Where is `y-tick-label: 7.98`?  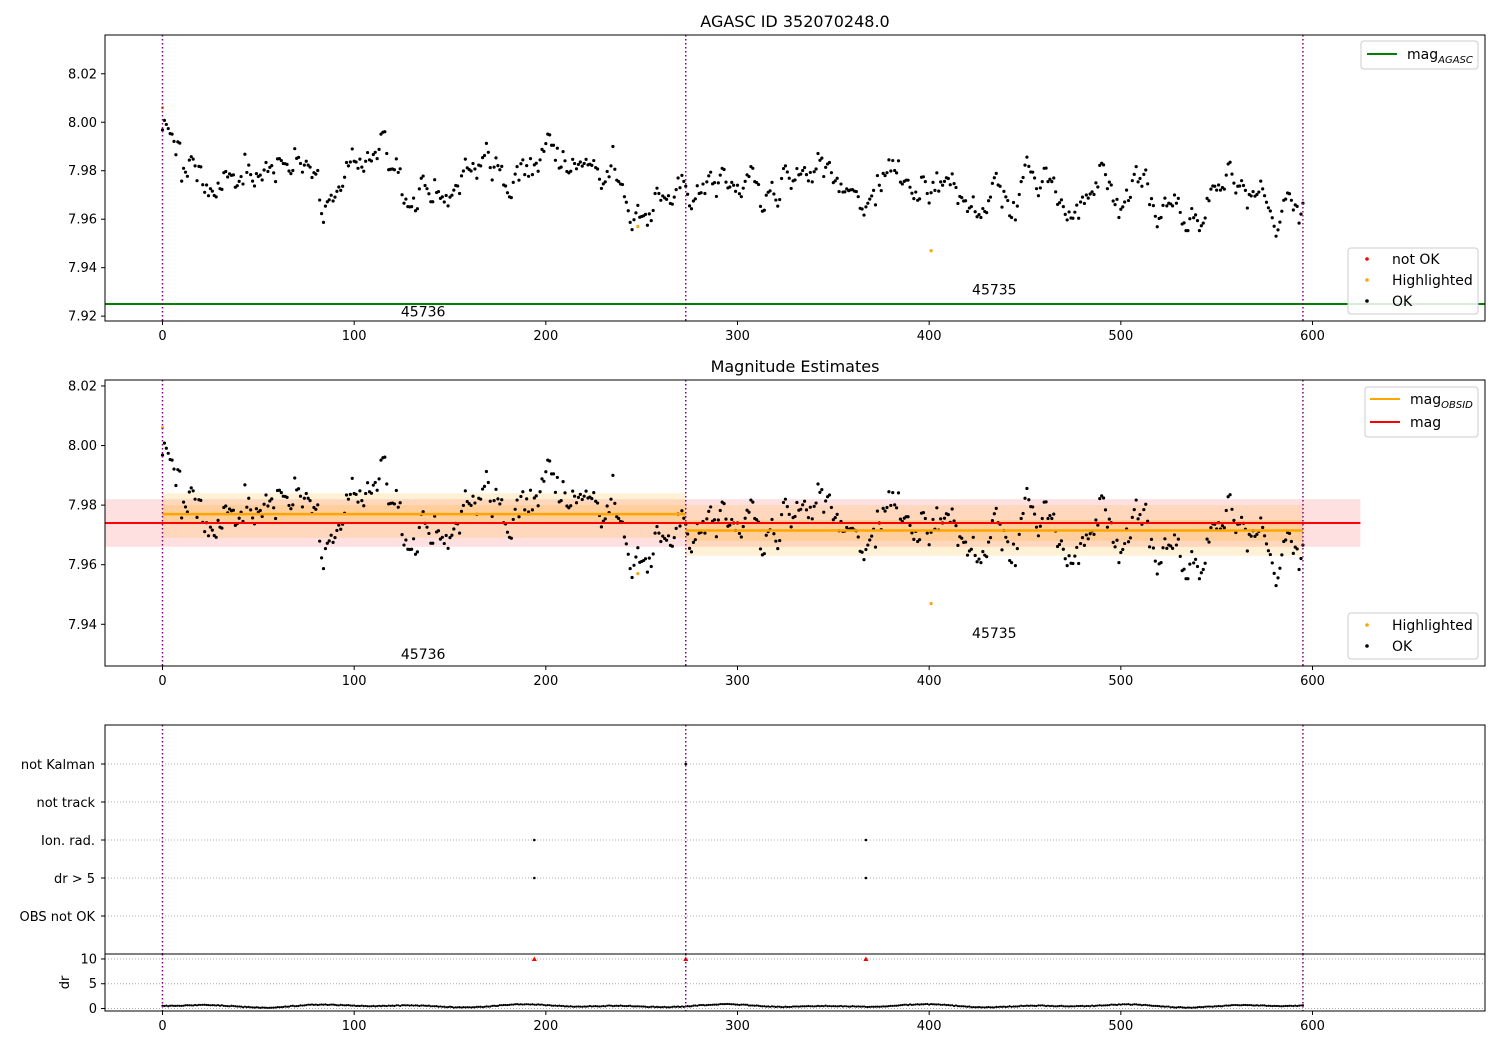 y-tick-label: 7.98 is located at coordinates (82, 506).